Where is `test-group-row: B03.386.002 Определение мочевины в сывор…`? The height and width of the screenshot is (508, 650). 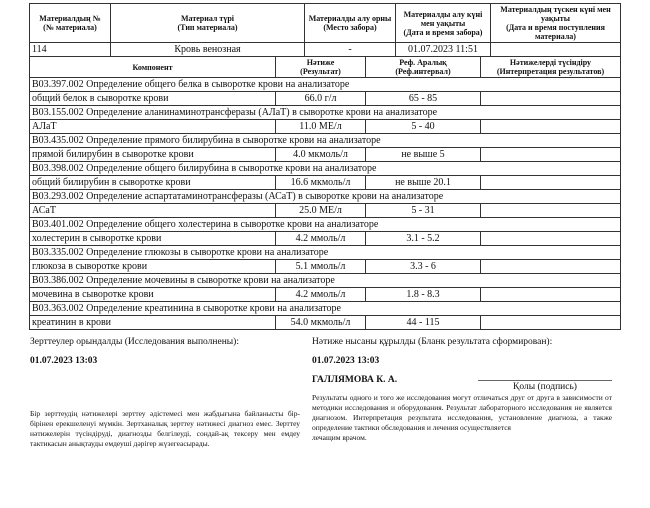
test-group-row: B03.386.002 Определение мочевины в сывор… is located at coordinates (325, 280).